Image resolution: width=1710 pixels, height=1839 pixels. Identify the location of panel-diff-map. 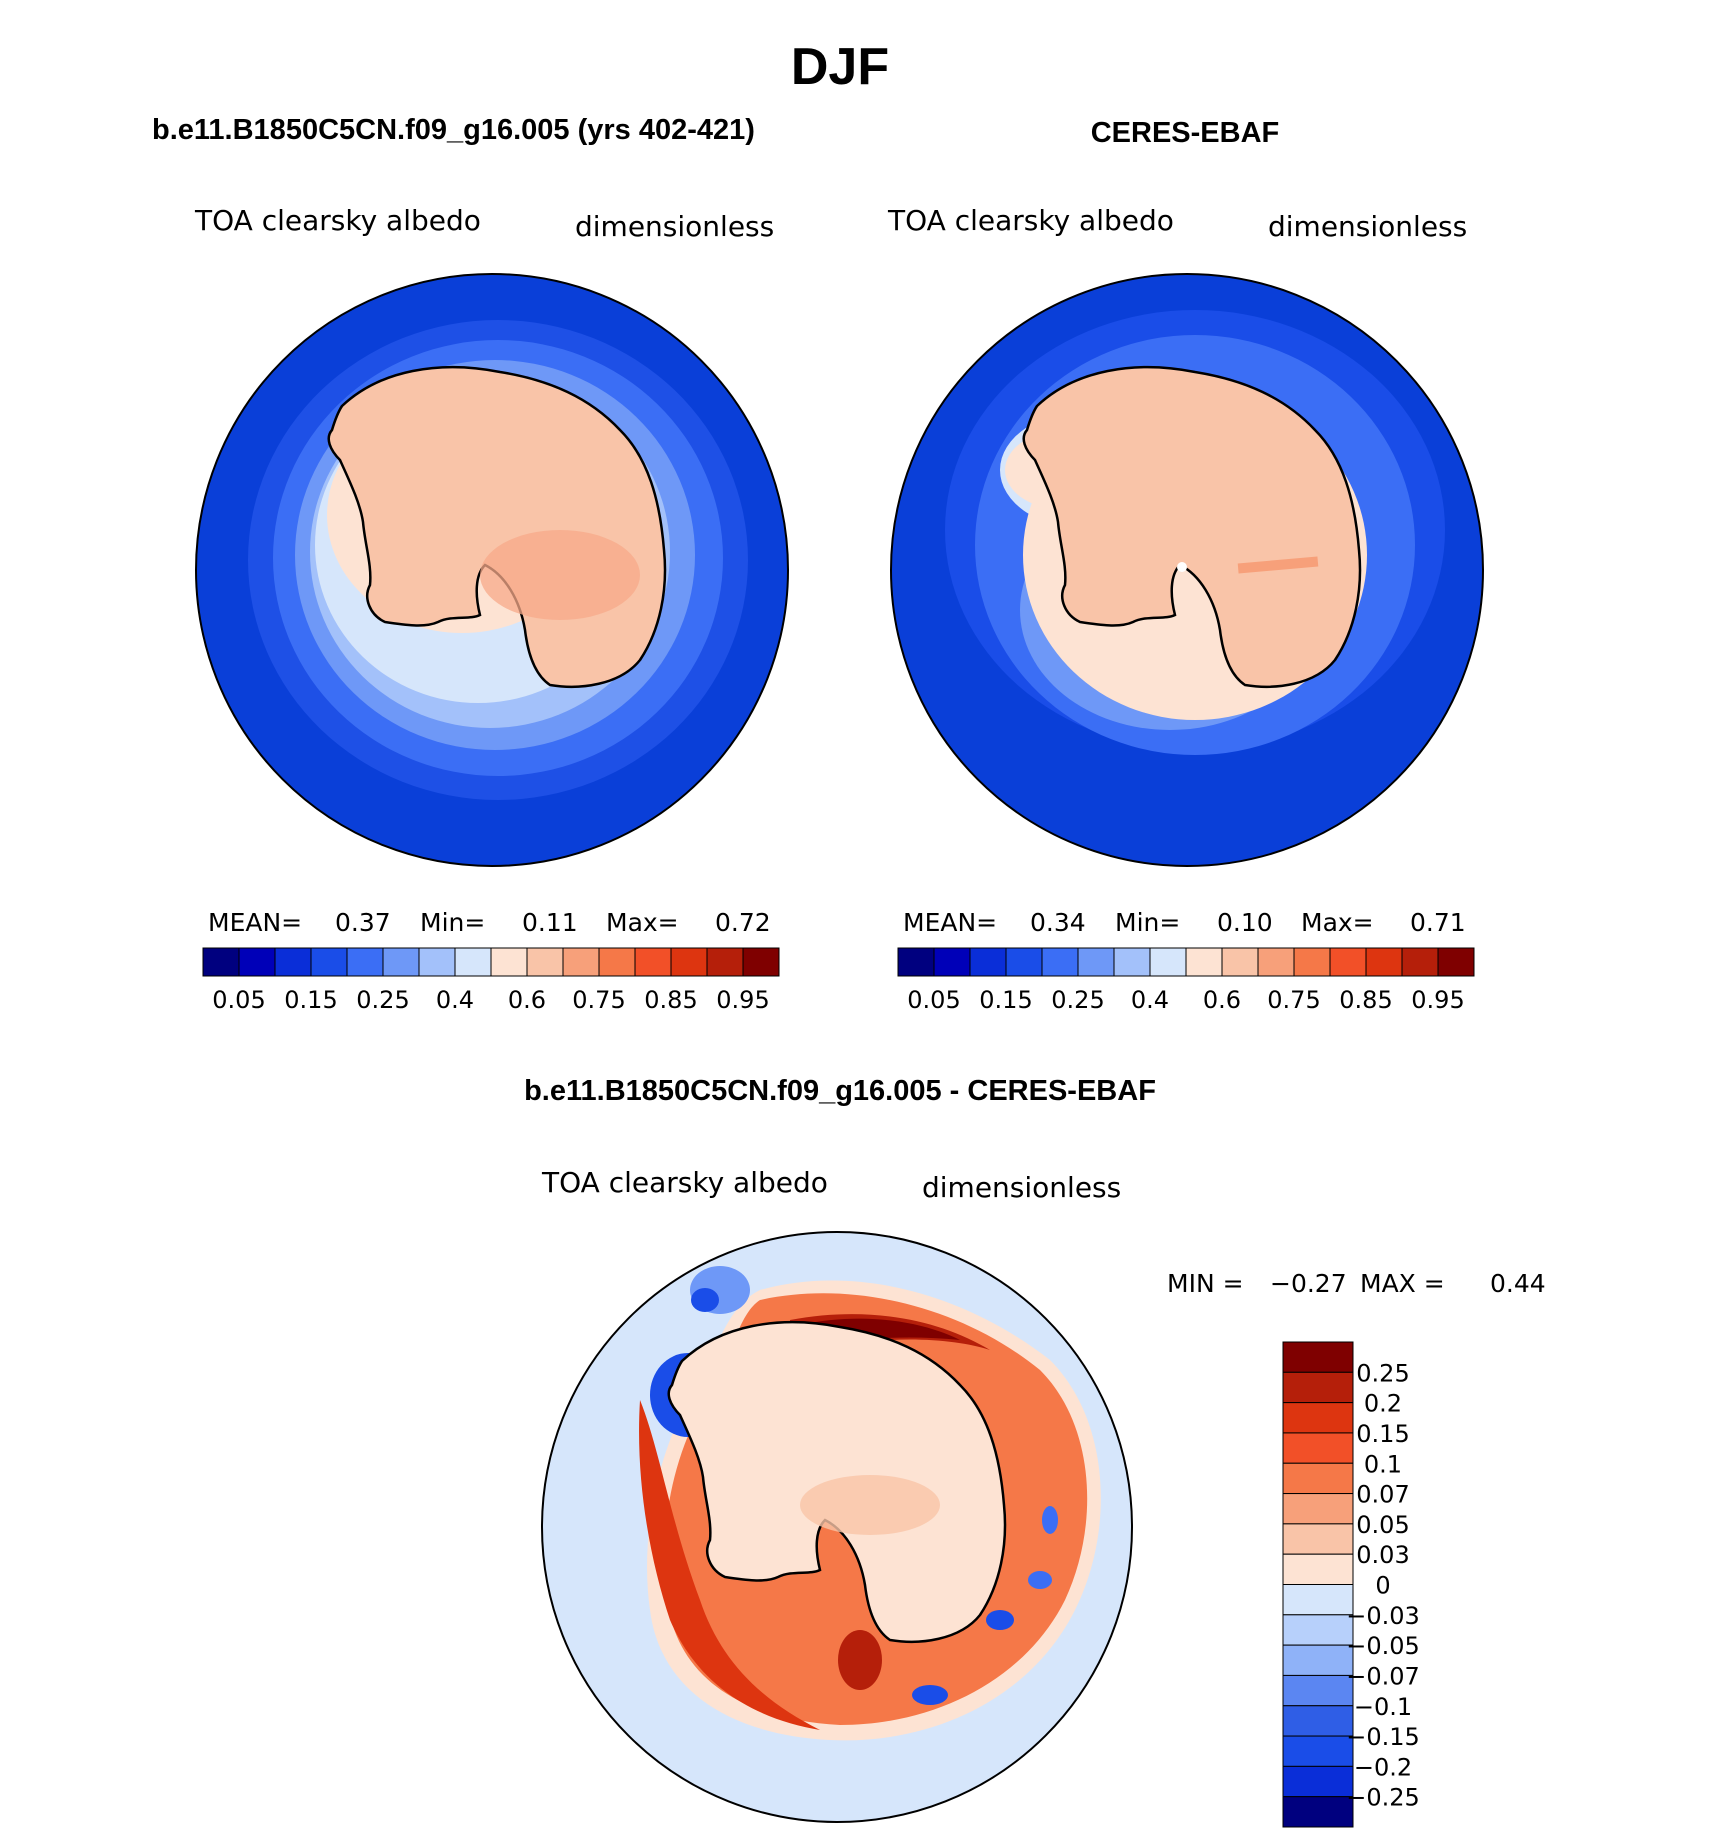
(837, 1527).